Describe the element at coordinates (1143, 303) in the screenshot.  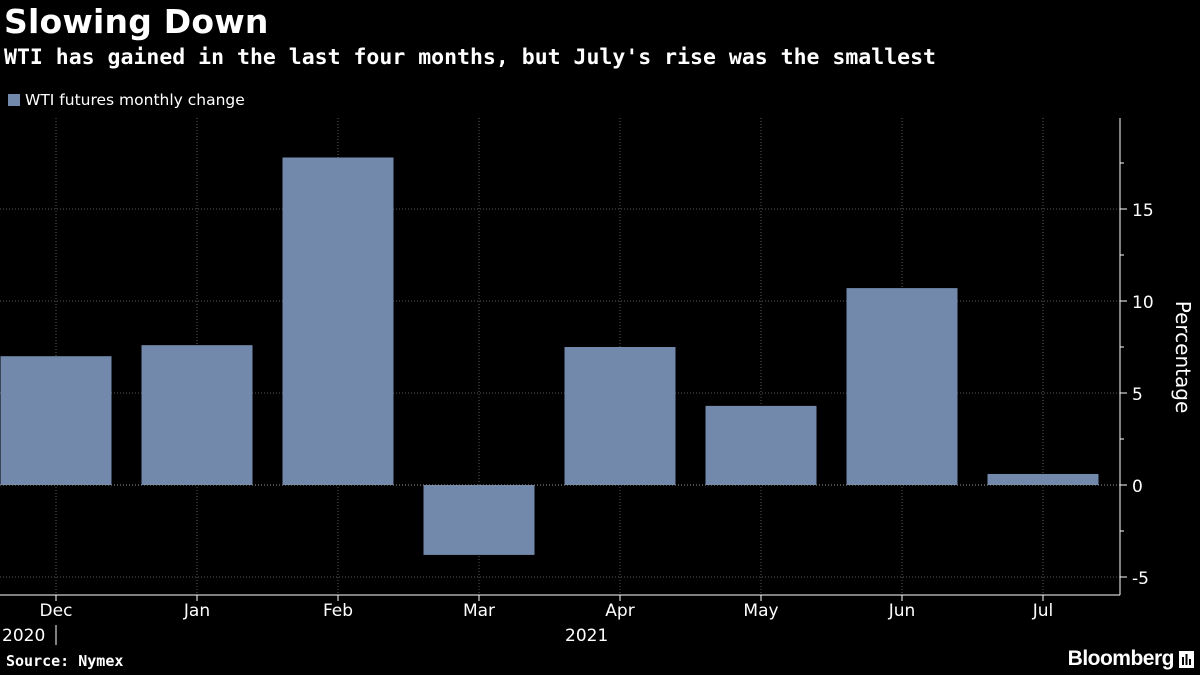
I see `y-tick-label: 10` at that location.